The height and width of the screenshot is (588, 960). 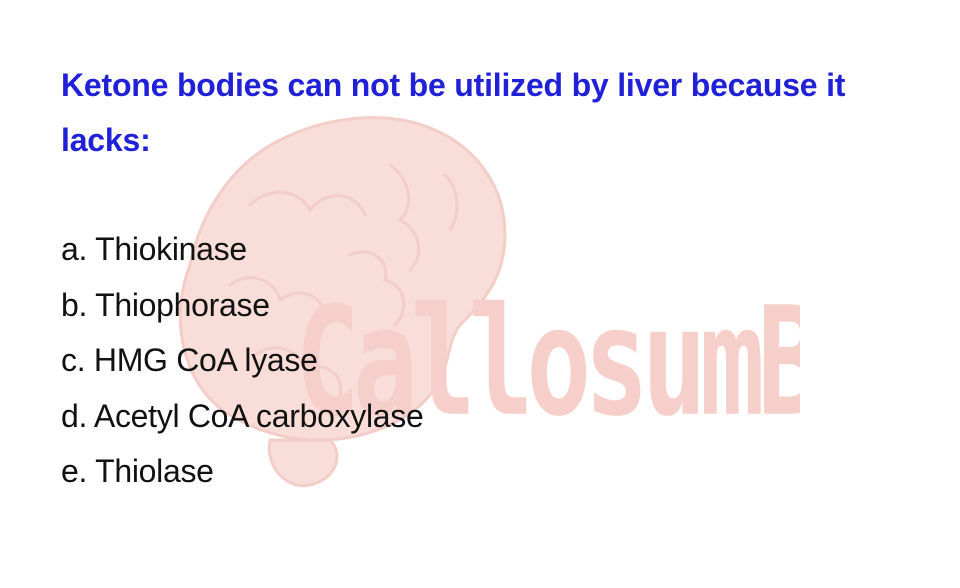 What do you see at coordinates (189, 360) in the screenshot?
I see `option-c: c. HMG CoA lyase` at bounding box center [189, 360].